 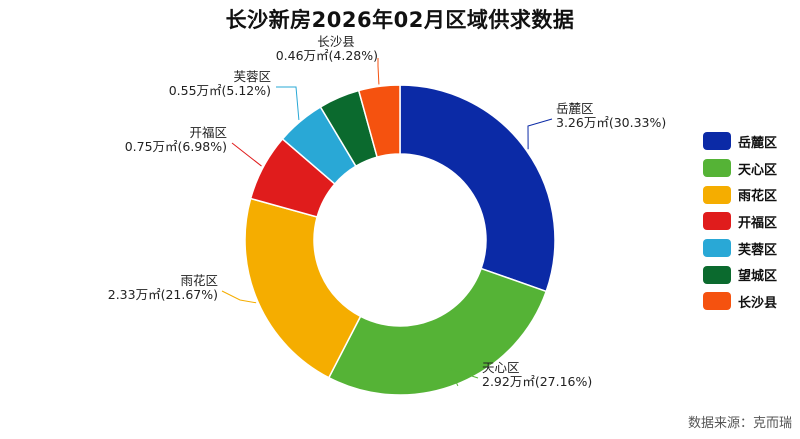 What do you see at coordinates (336, 41) in the screenshot?
I see `slice-label-name: 长沙县` at bounding box center [336, 41].